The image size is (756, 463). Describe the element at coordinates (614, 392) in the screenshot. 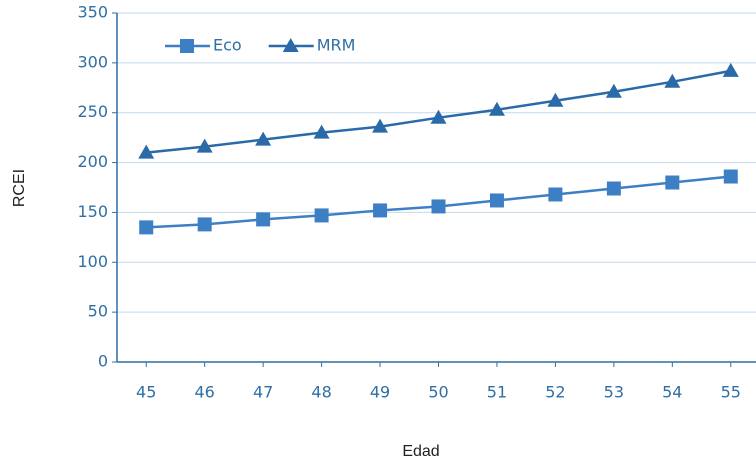

I see `x-tick-label: 53` at that location.